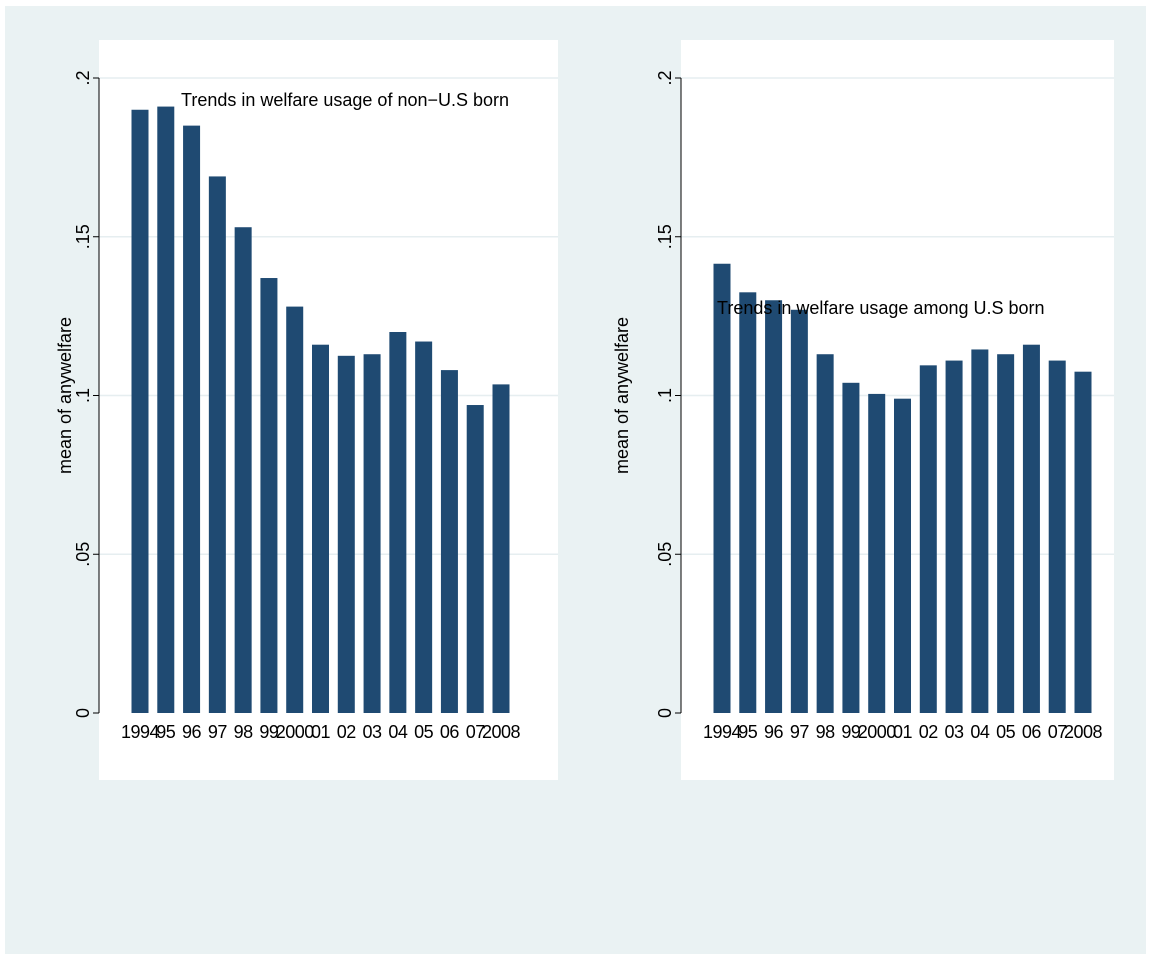  What do you see at coordinates (345, 100) in the screenshot?
I see `chart-annotation: Trends in welfare usage of non−U.S born` at bounding box center [345, 100].